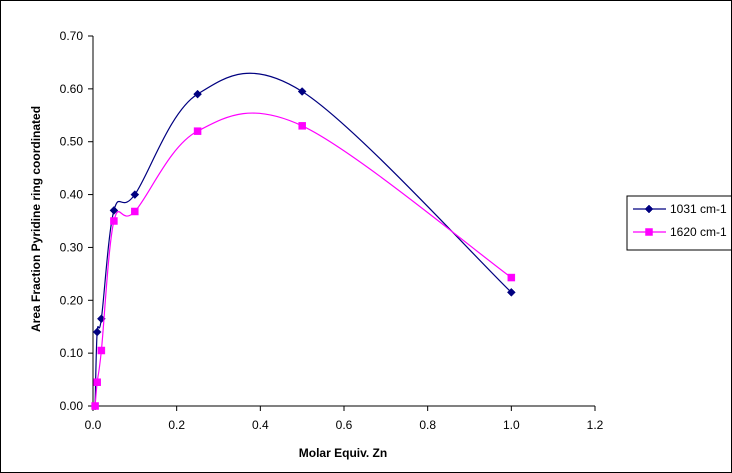 This screenshot has width=732, height=473. I want to click on x-tick-label: 1.2, so click(595, 425).